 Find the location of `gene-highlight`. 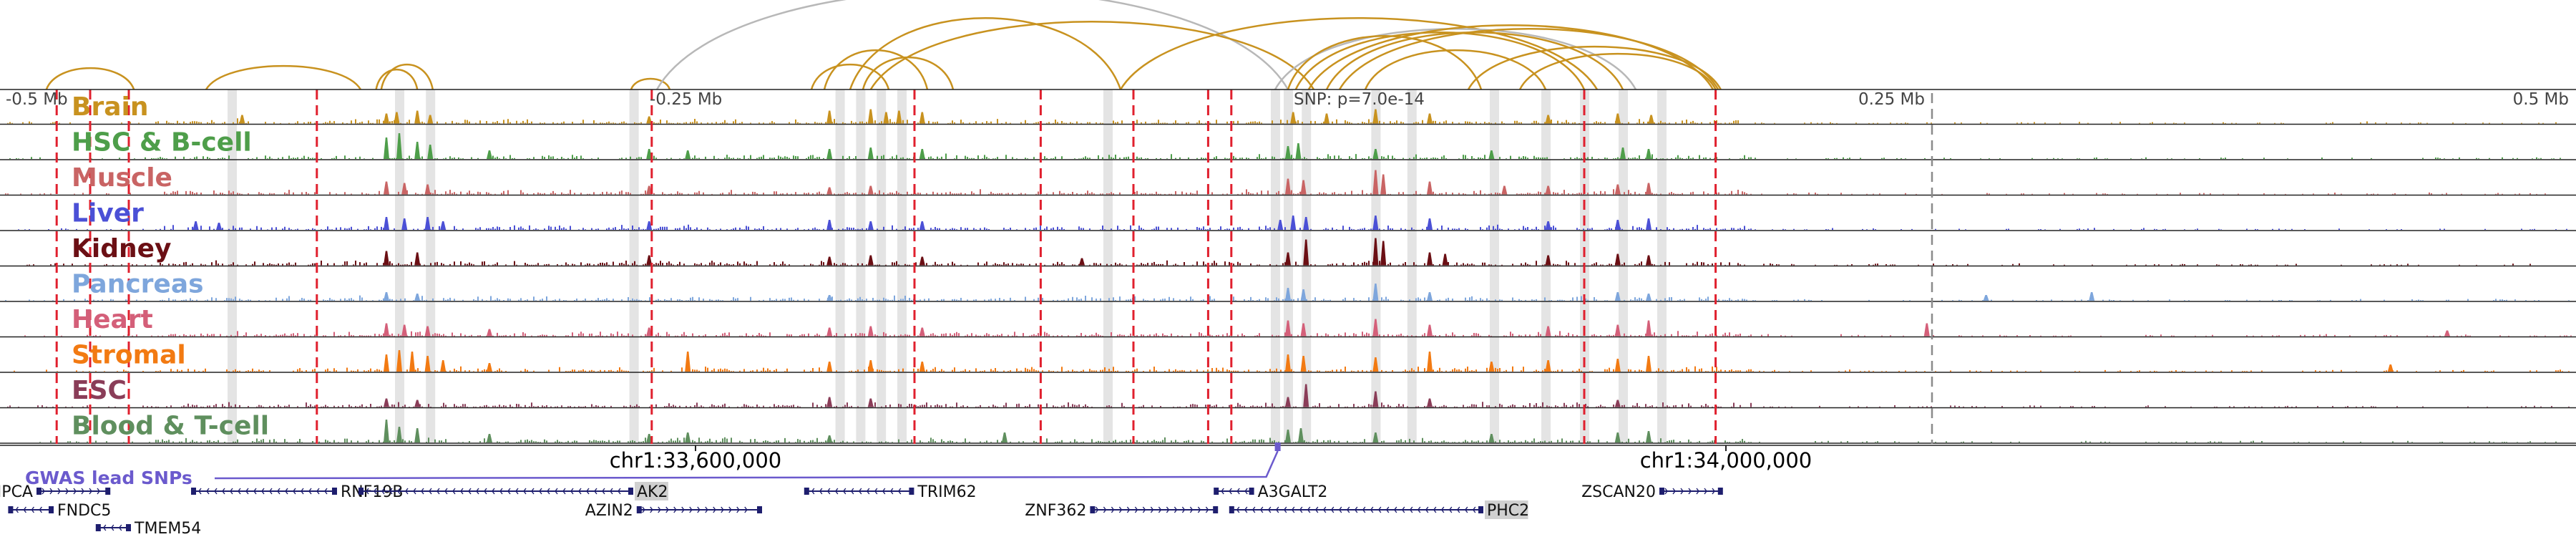

gene-highlight is located at coordinates (1506, 509).